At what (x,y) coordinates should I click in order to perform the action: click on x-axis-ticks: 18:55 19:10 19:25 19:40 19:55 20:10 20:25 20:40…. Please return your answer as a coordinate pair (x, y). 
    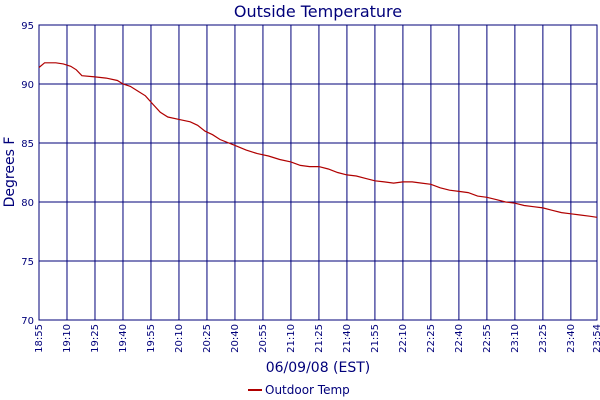
    Looking at the image, I should click on (317, 338).